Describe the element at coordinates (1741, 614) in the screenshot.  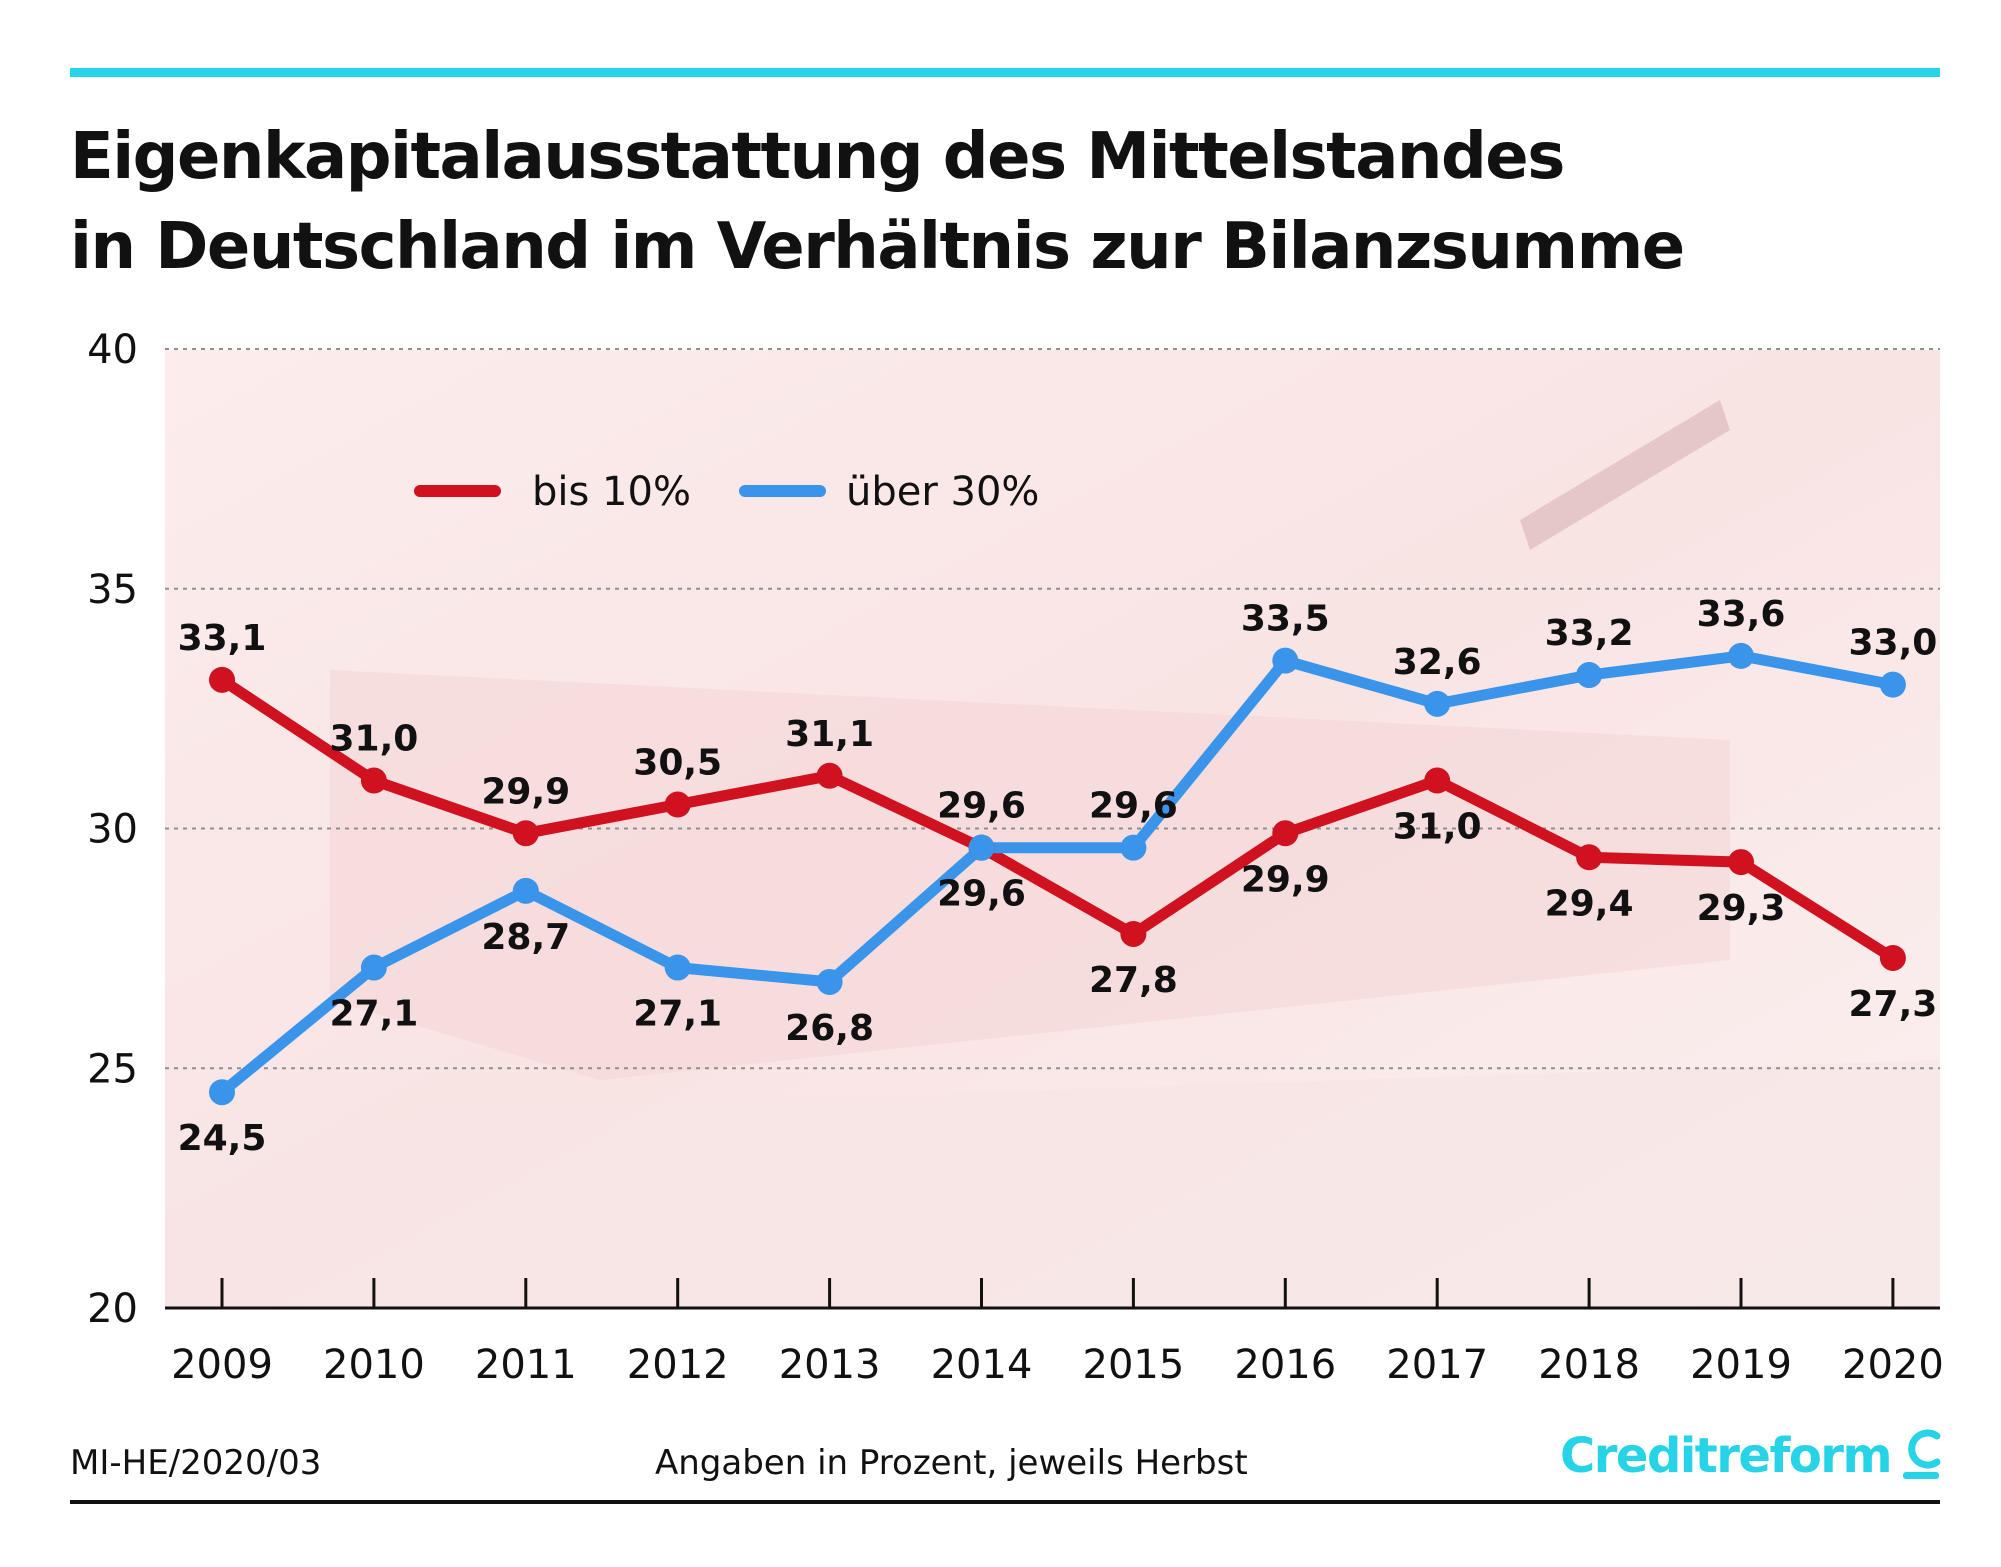
I see `data-label-ueber-30-2019: 33,6` at that location.